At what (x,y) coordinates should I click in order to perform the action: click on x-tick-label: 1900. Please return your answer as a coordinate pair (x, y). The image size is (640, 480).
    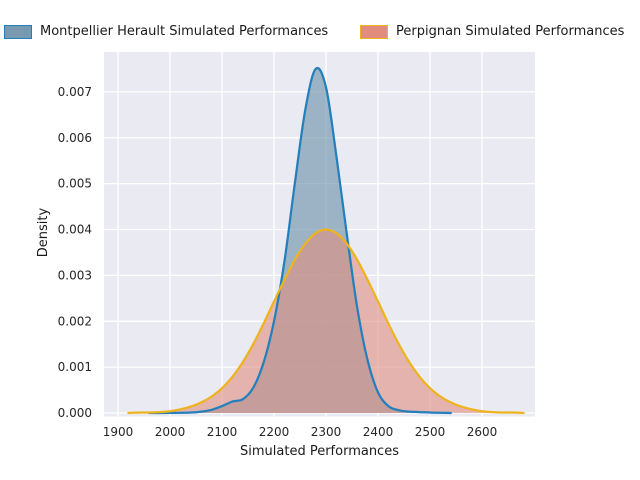
    Looking at the image, I should click on (118, 432).